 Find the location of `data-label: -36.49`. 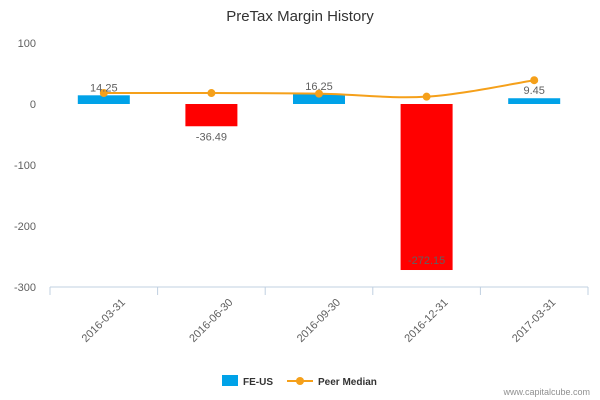

data-label: -36.49 is located at coordinates (211, 137).